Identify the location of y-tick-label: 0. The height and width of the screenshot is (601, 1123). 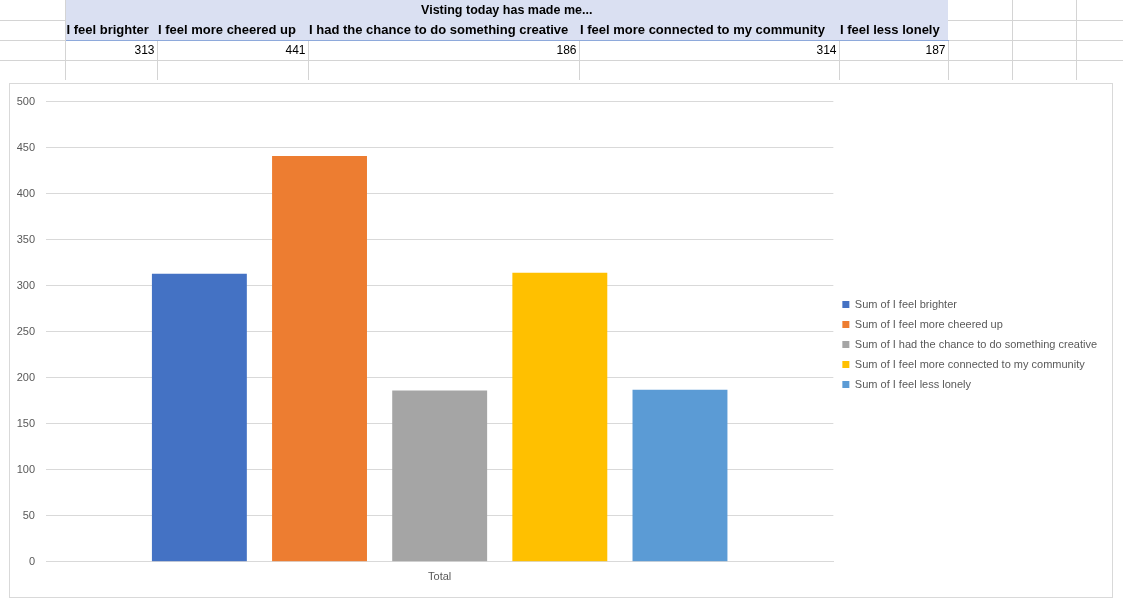
(31, 560).